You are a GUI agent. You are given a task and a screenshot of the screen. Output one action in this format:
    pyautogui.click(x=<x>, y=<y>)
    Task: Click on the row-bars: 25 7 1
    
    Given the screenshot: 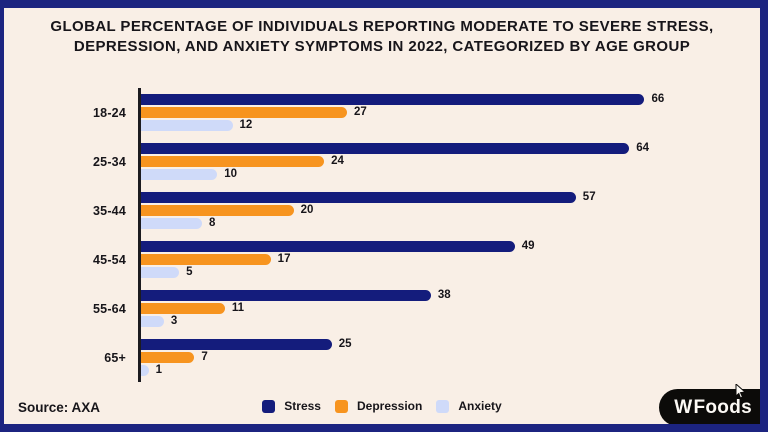 What is the action you would take?
    pyautogui.click(x=437, y=357)
    